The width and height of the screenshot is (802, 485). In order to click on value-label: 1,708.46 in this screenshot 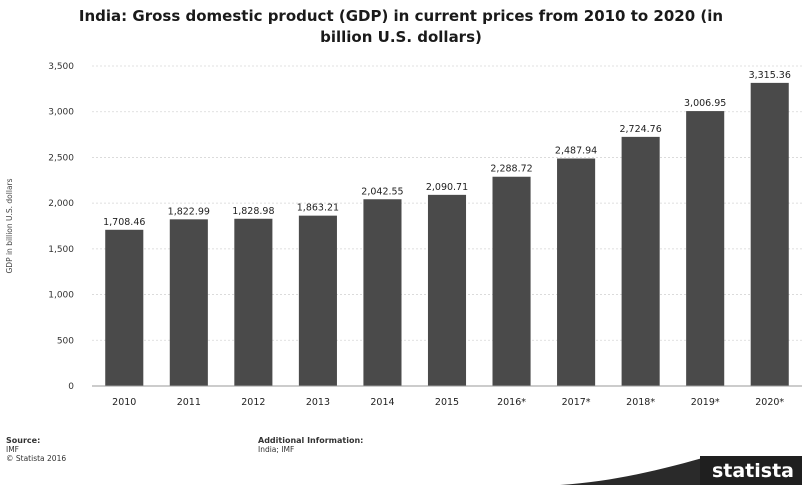, I will do `click(124, 222)`.